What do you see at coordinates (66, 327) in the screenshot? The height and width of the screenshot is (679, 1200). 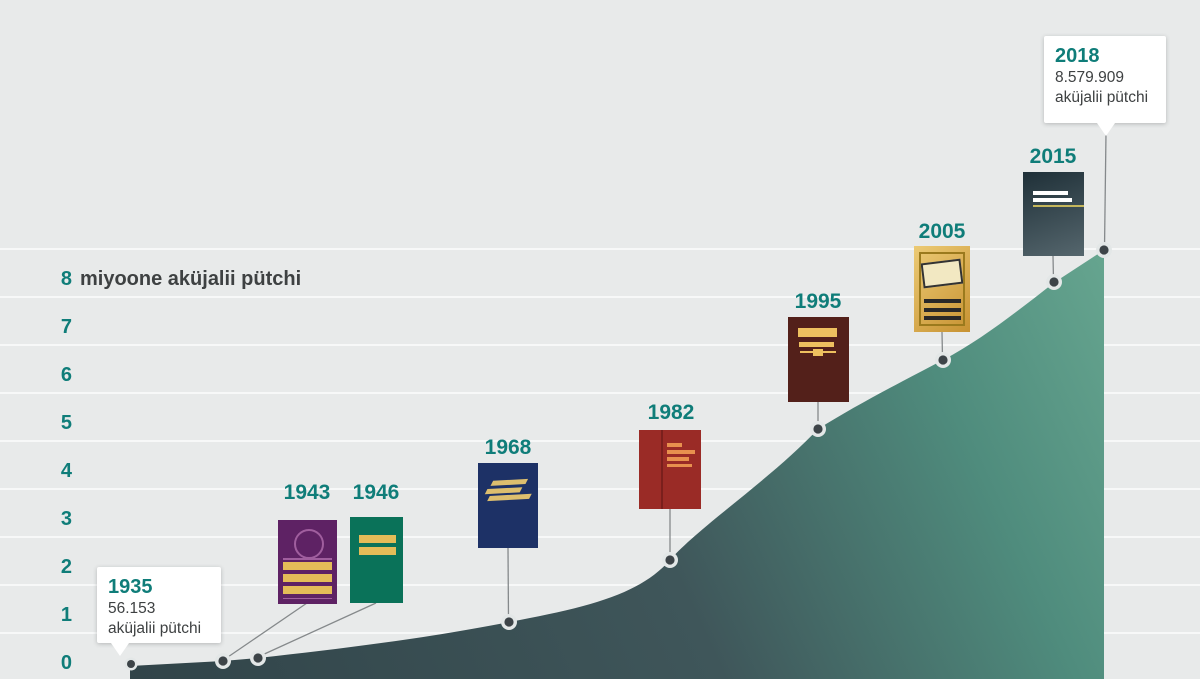 I see `axis-tick-7: 7` at bounding box center [66, 327].